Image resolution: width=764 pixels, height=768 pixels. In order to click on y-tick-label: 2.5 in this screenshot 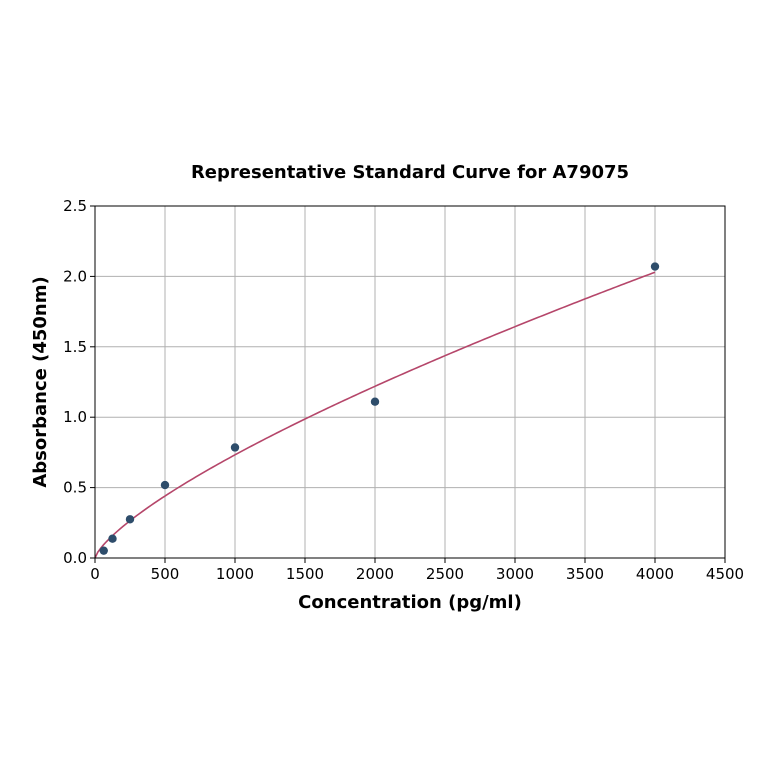, I will do `click(75, 206)`.